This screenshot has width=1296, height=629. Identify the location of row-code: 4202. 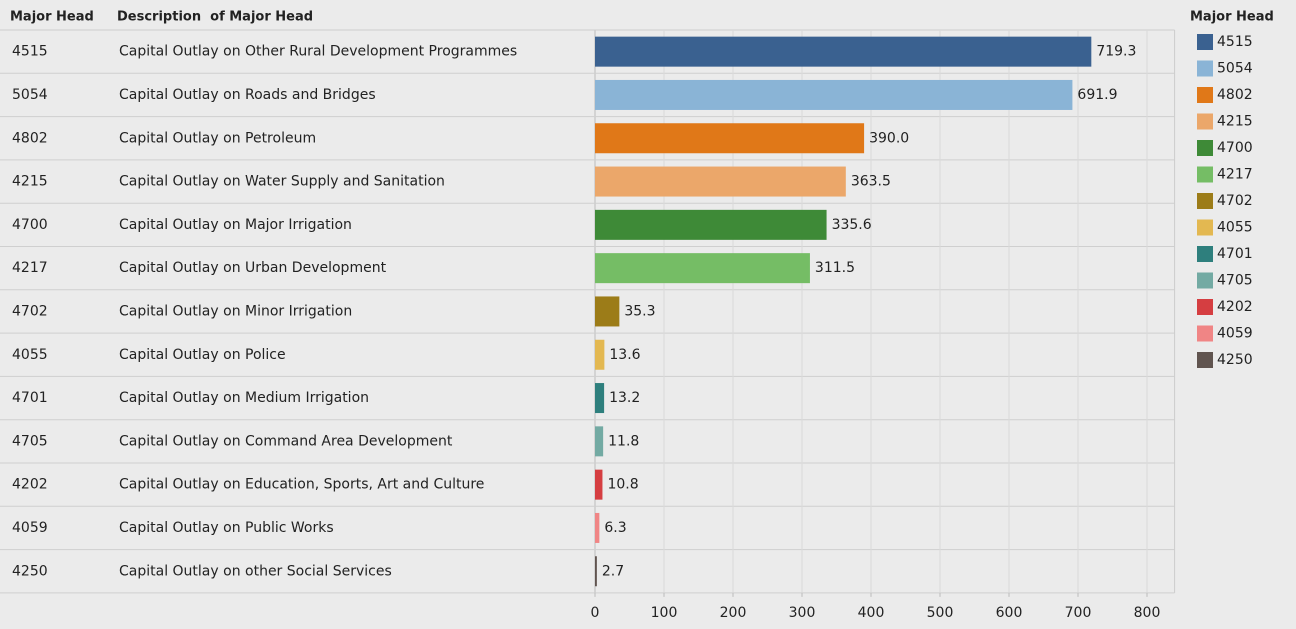
(30, 485).